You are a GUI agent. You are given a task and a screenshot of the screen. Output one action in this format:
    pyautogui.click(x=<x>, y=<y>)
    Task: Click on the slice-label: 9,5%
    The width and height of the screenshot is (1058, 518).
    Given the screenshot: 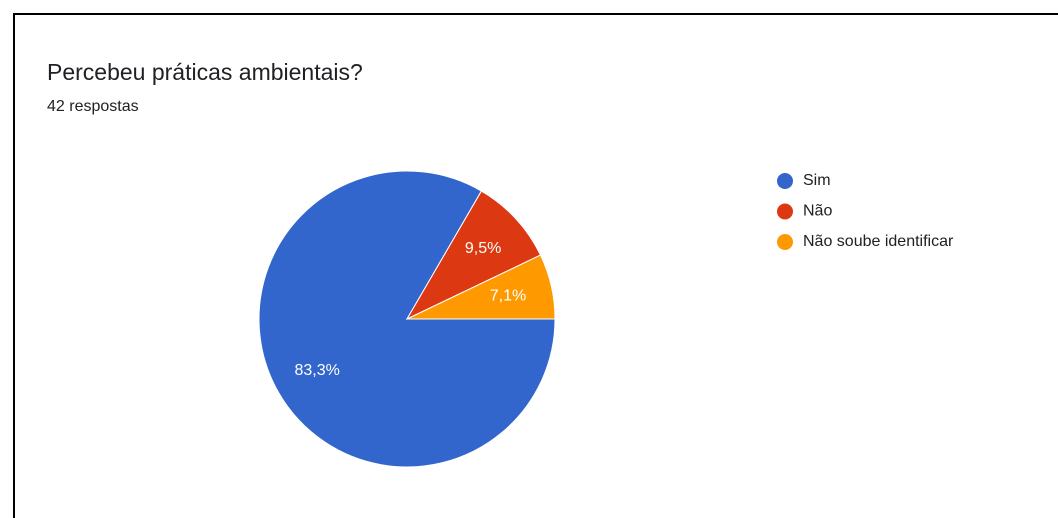 What is the action you would take?
    pyautogui.click(x=483, y=248)
    